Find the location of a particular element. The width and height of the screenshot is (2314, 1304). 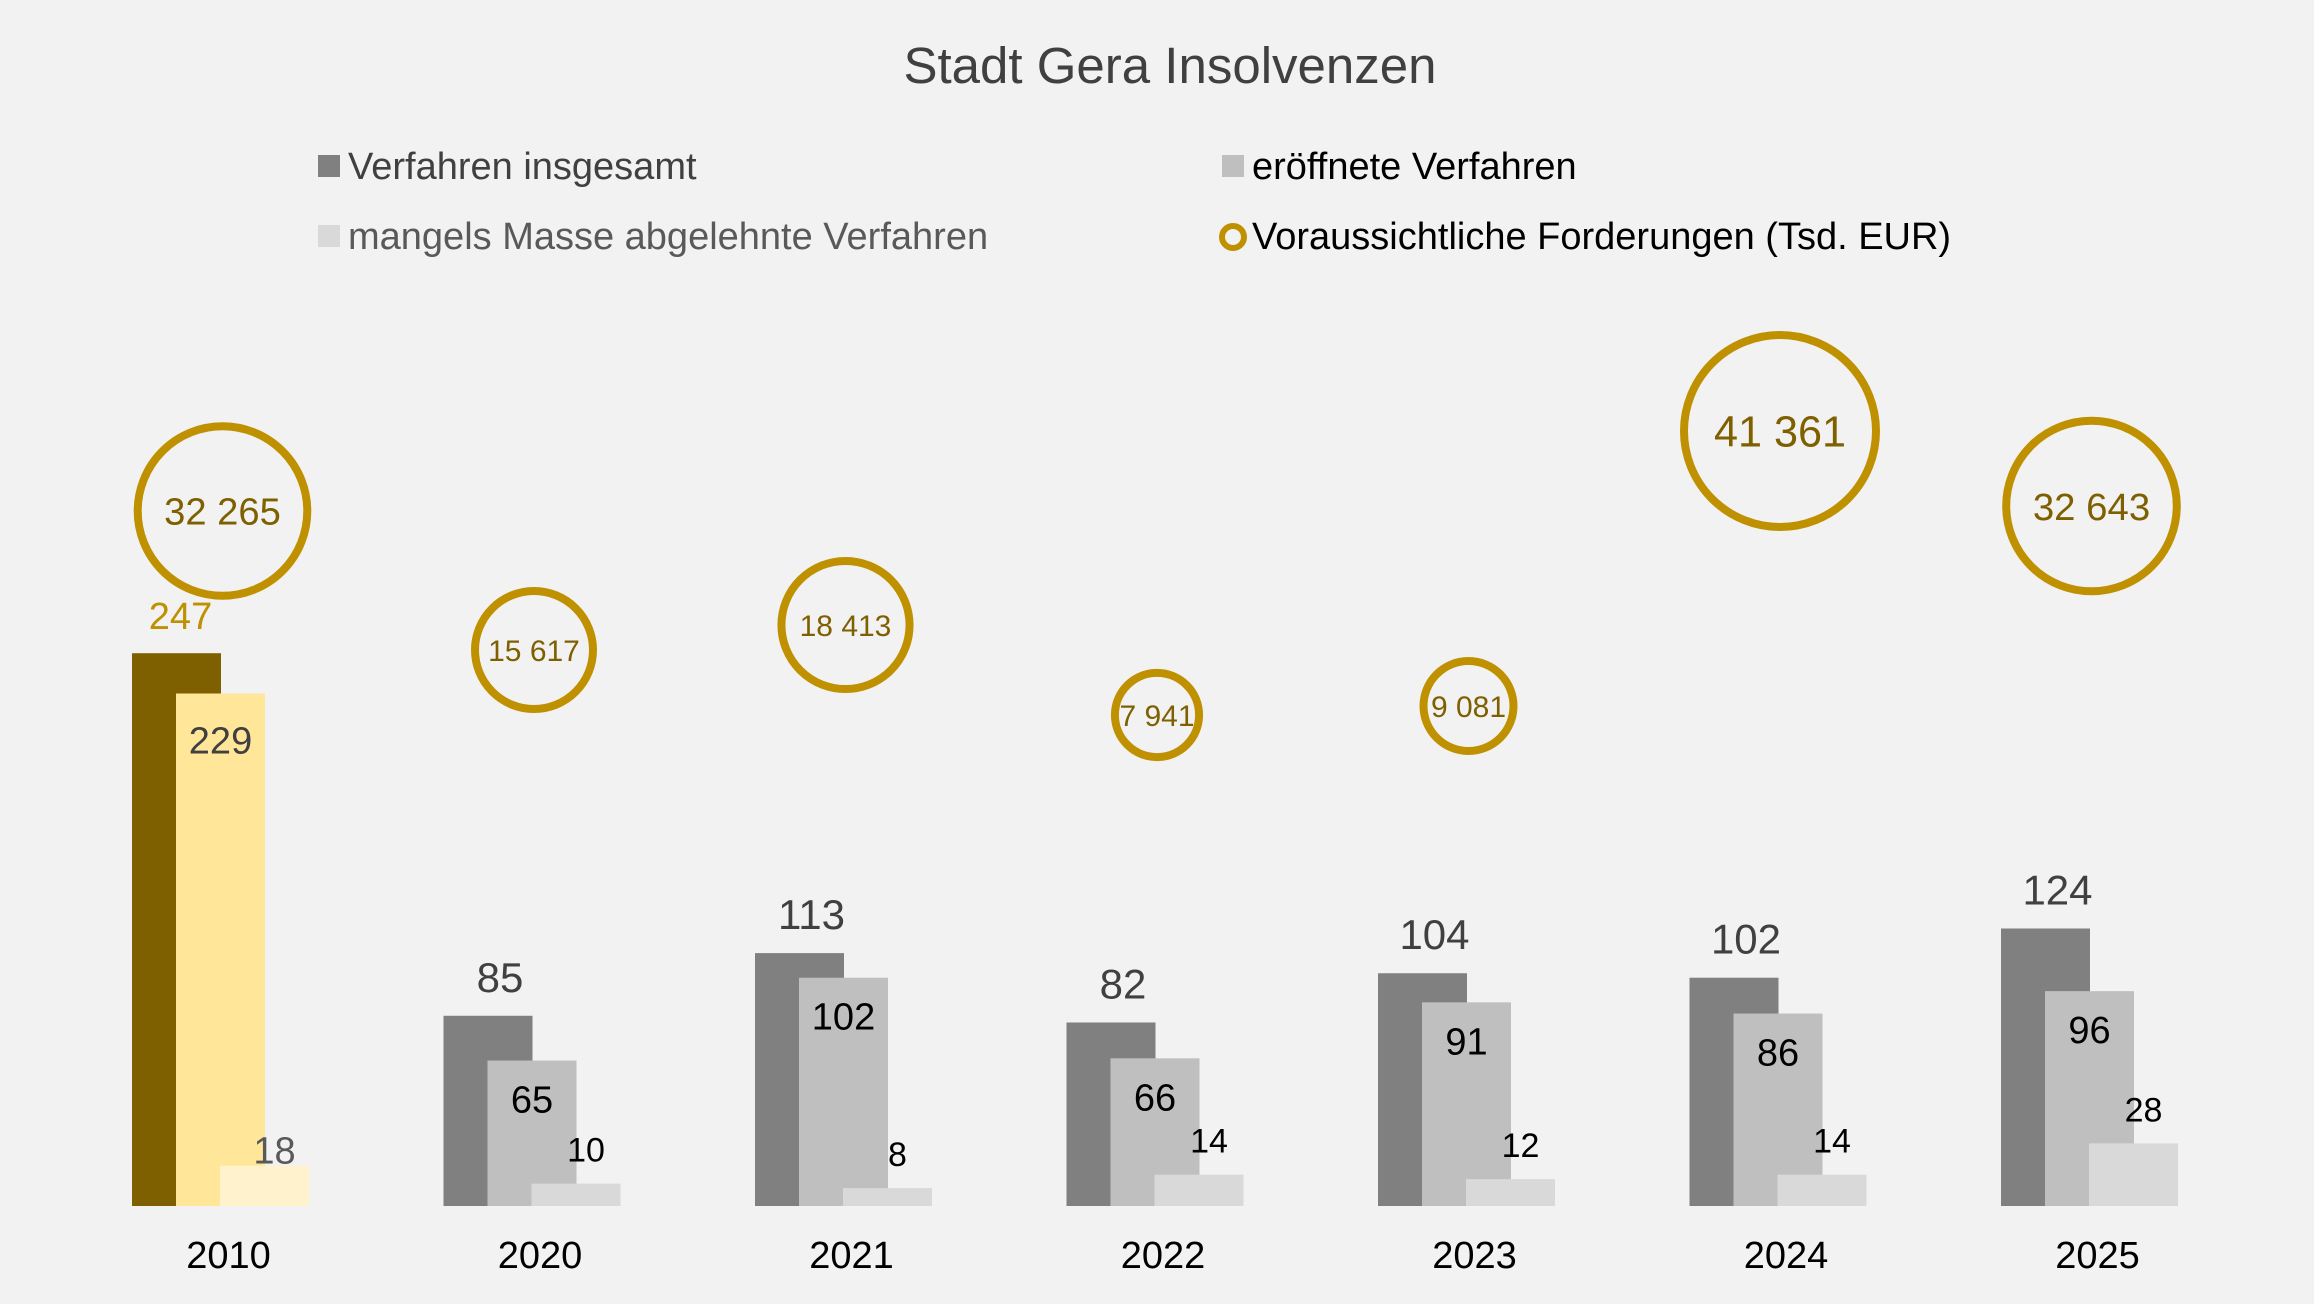

tick-label-2020: 2020 is located at coordinates (540, 1256).